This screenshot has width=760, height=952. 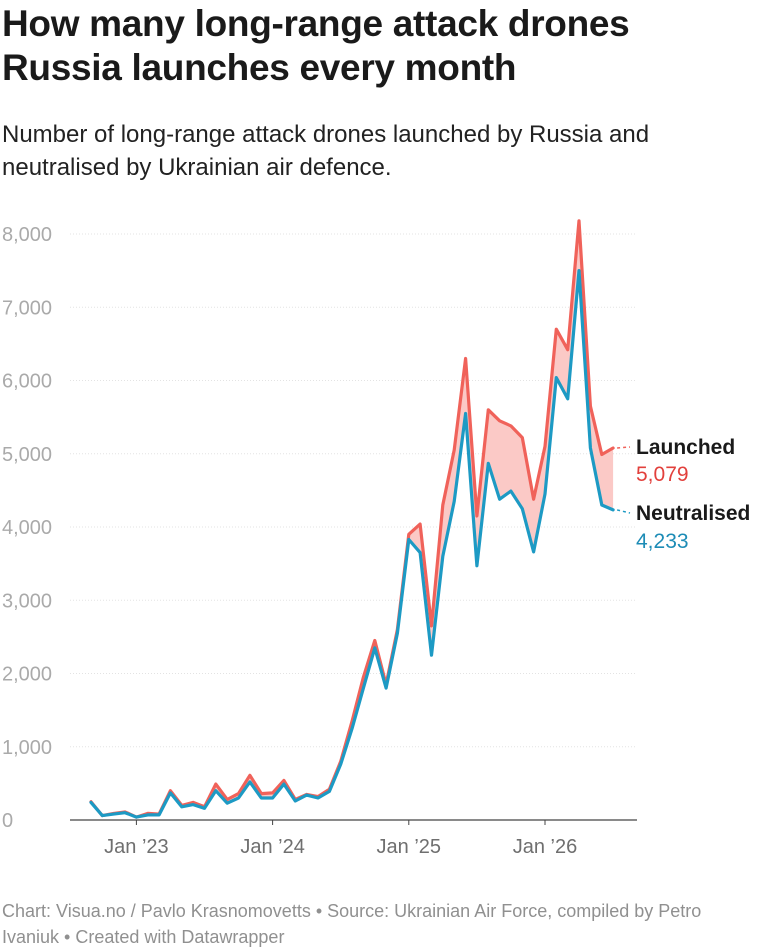 I want to click on launched-label: Launched, so click(x=685, y=447).